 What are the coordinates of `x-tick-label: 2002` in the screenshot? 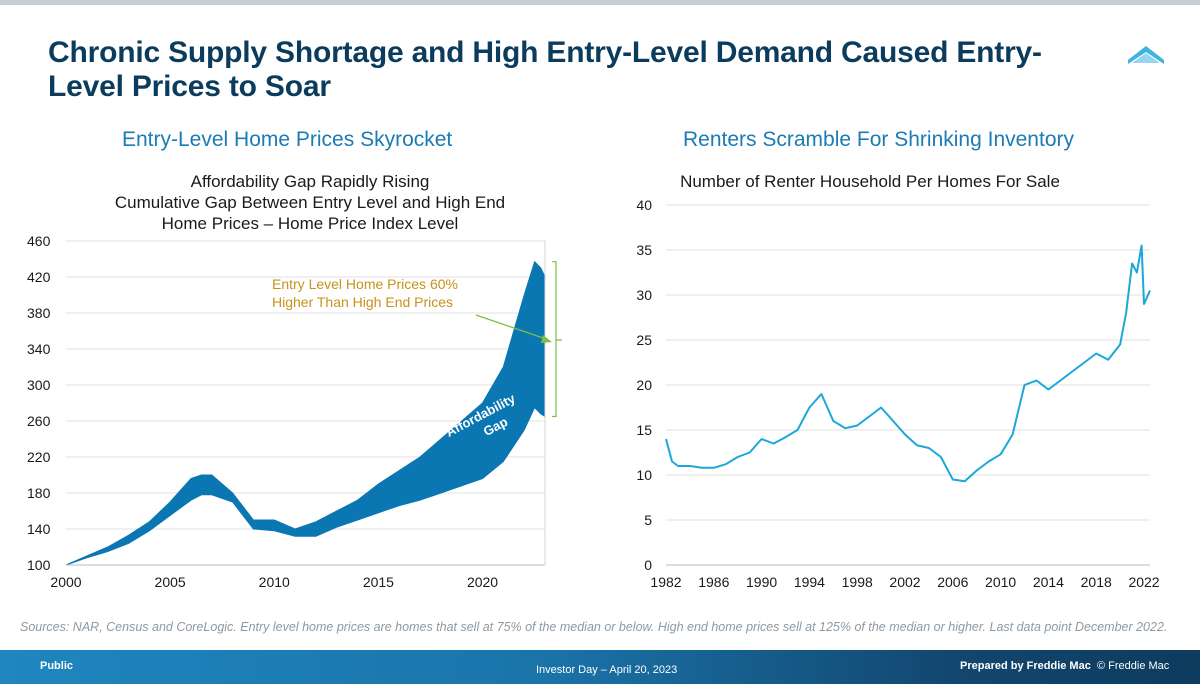 It's located at (904, 582).